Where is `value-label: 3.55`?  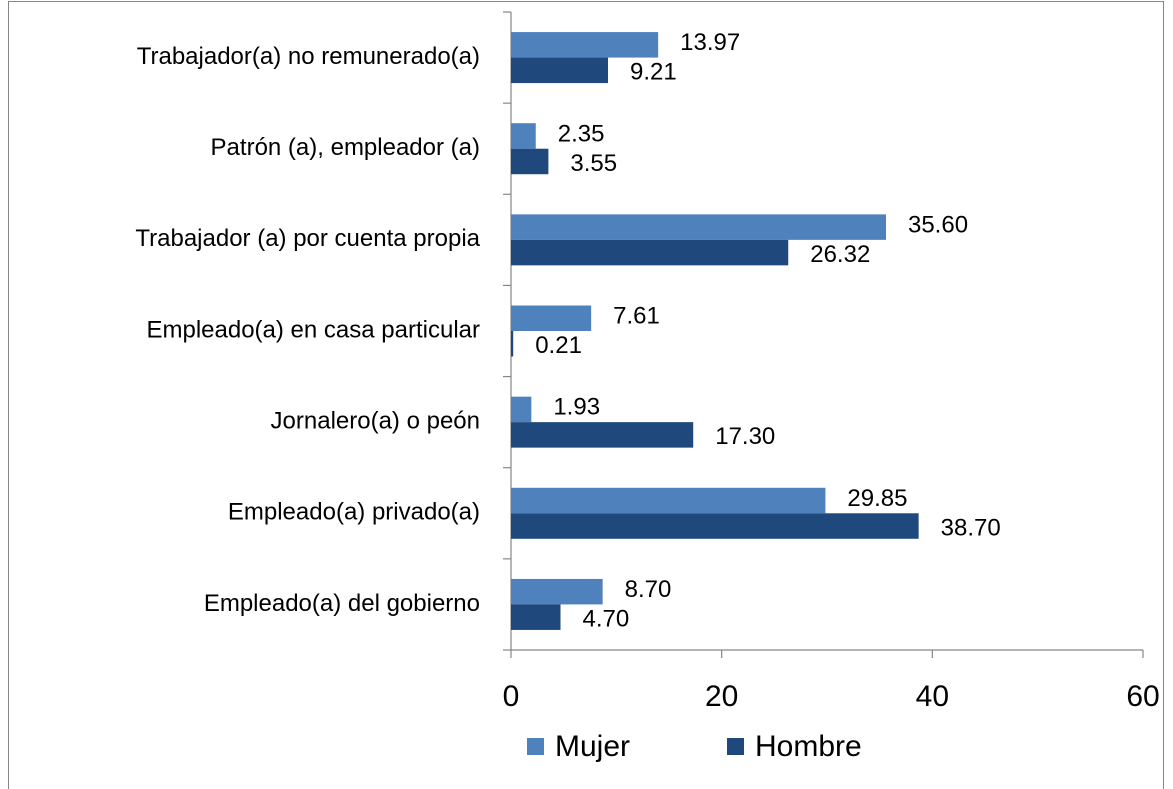 value-label: 3.55 is located at coordinates (593, 163).